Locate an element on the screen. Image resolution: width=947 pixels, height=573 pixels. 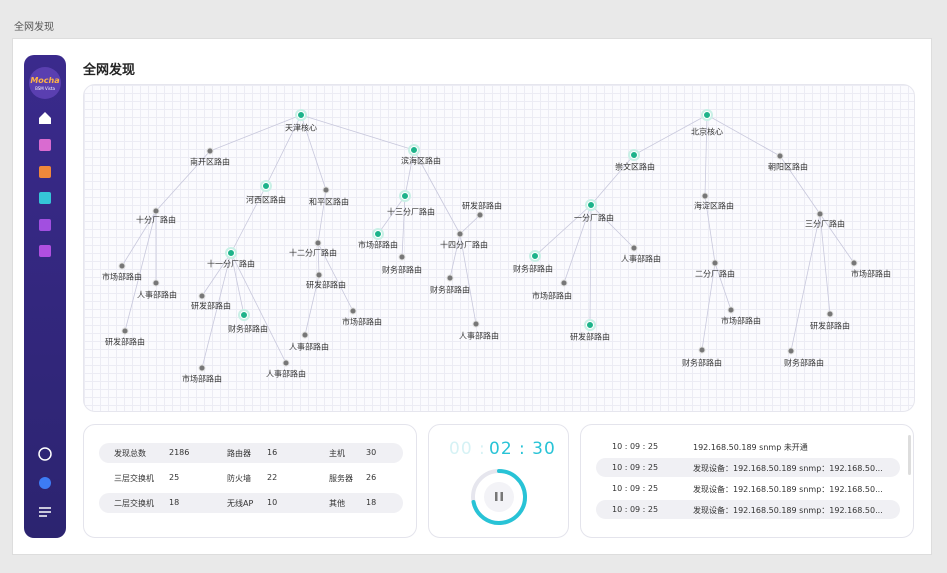
stat-value: 30 is located at coordinates (371, 452).